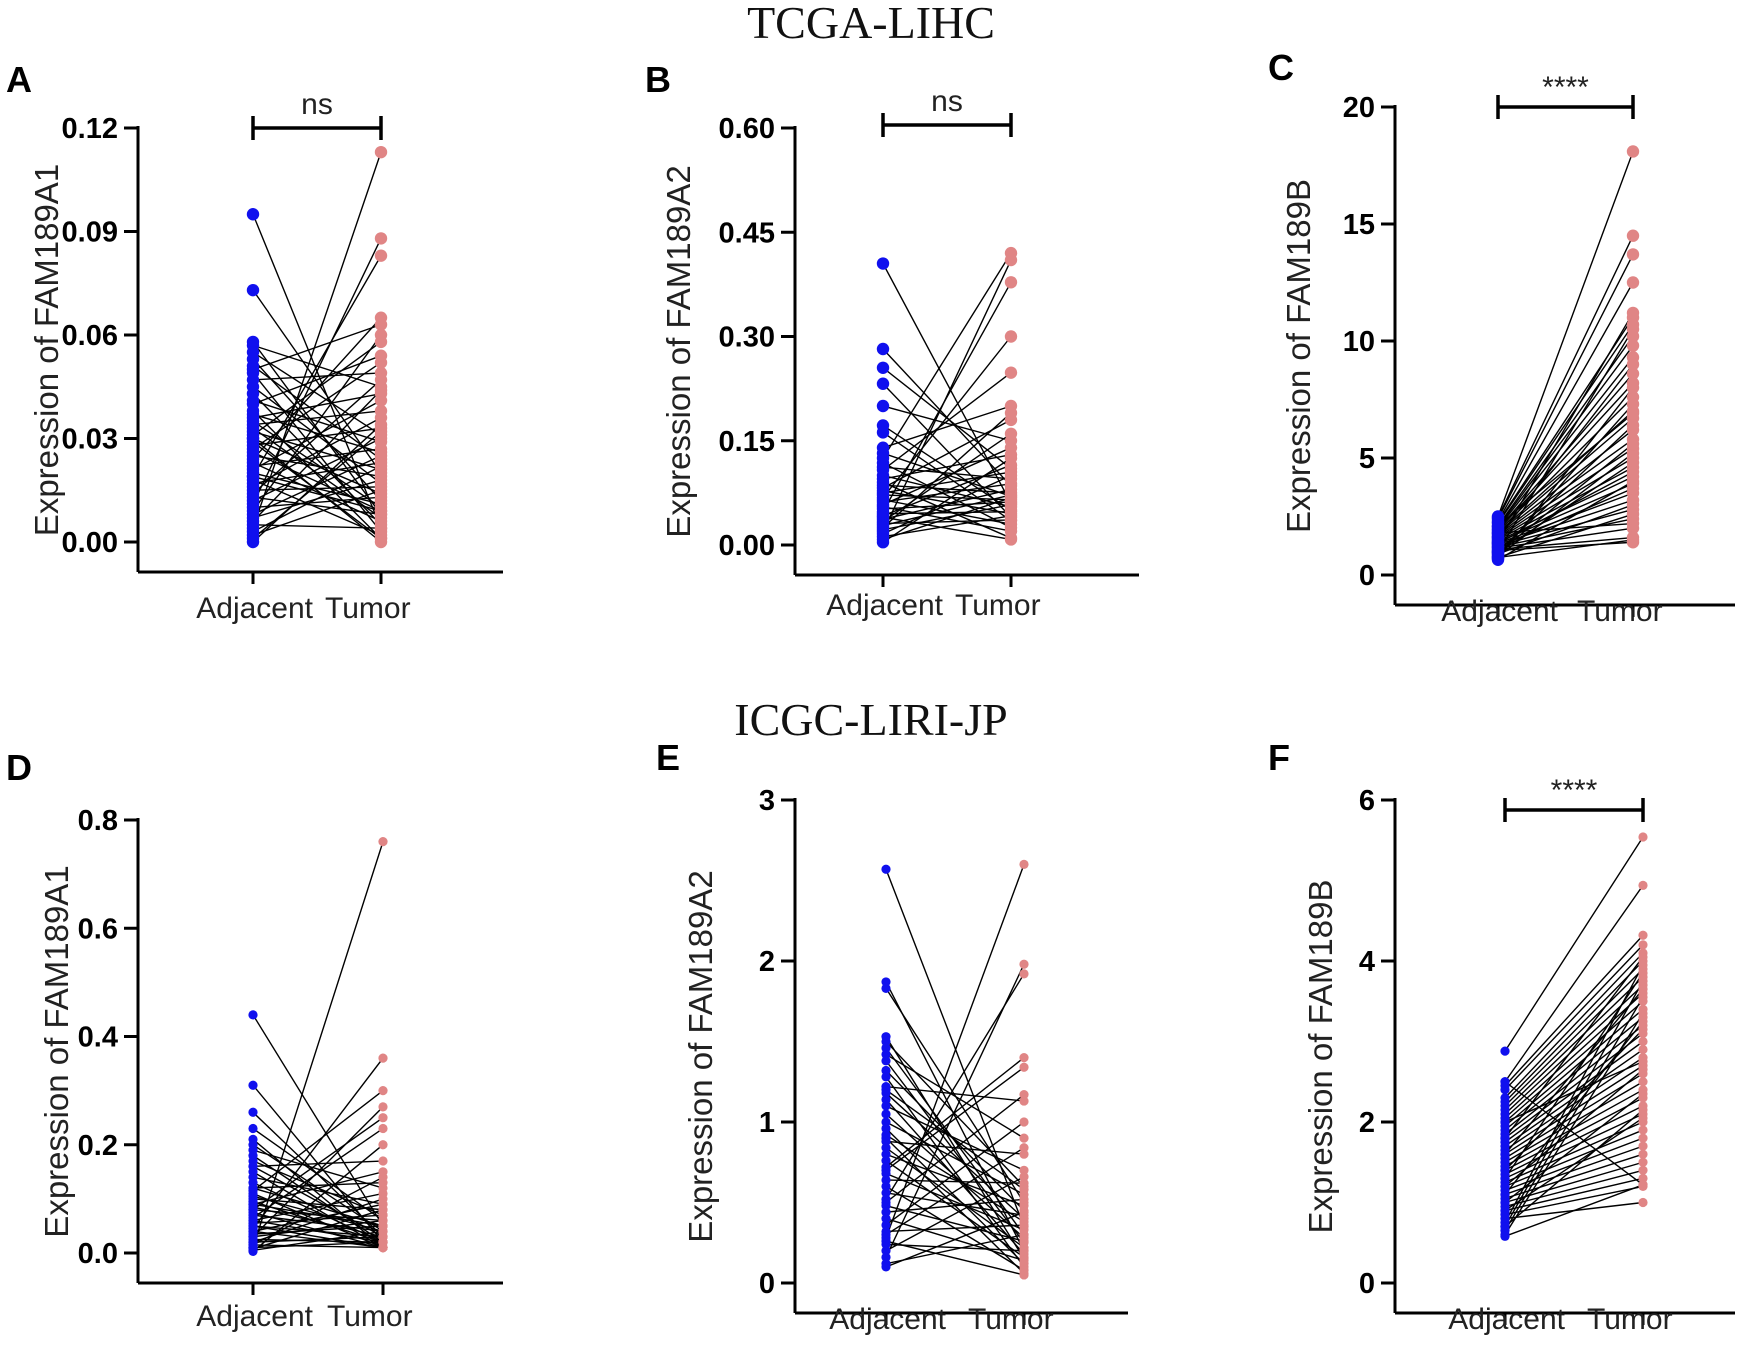  Describe the element at coordinates (98, 929) in the screenshot. I see `y-tick-label: 0.6` at that location.